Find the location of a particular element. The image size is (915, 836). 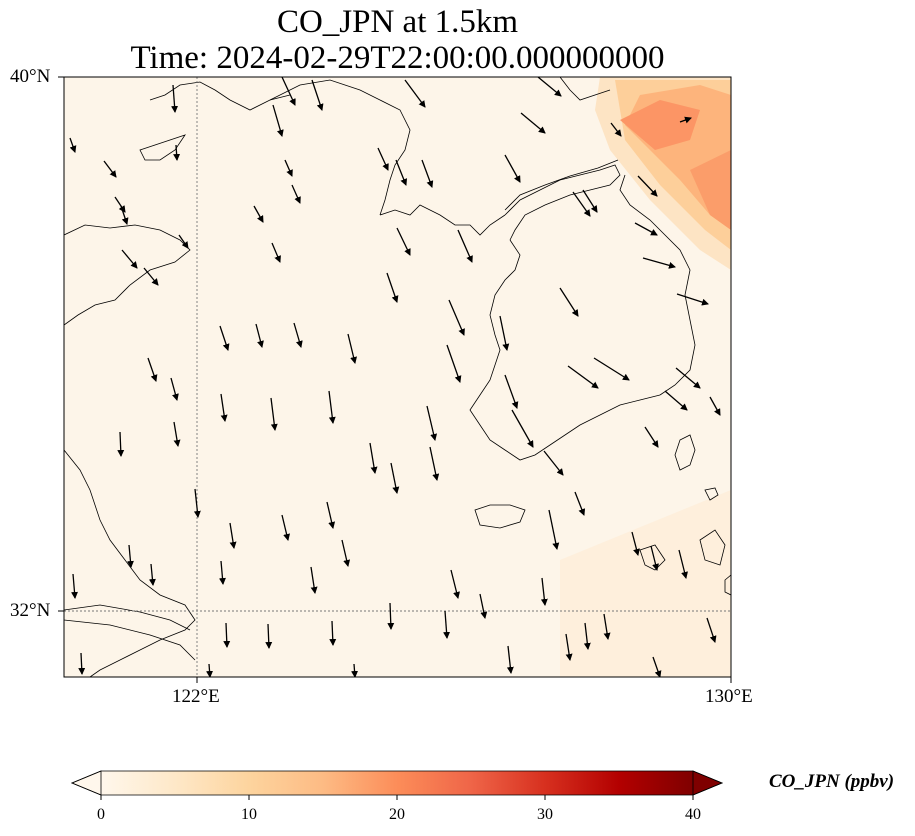

map-title: CO_JPN at 1.5km is located at coordinates (397, 22).